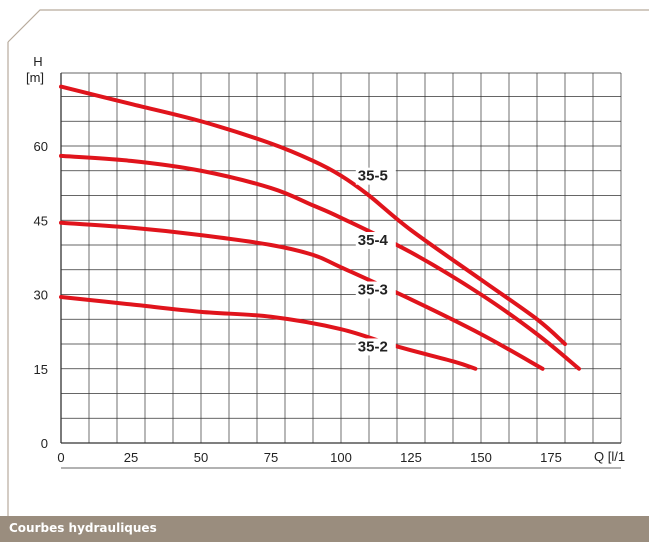 Image resolution: width=649 pixels, height=542 pixels. Describe the element at coordinates (131, 457) in the screenshot. I see `x-tick-label: 25` at that location.